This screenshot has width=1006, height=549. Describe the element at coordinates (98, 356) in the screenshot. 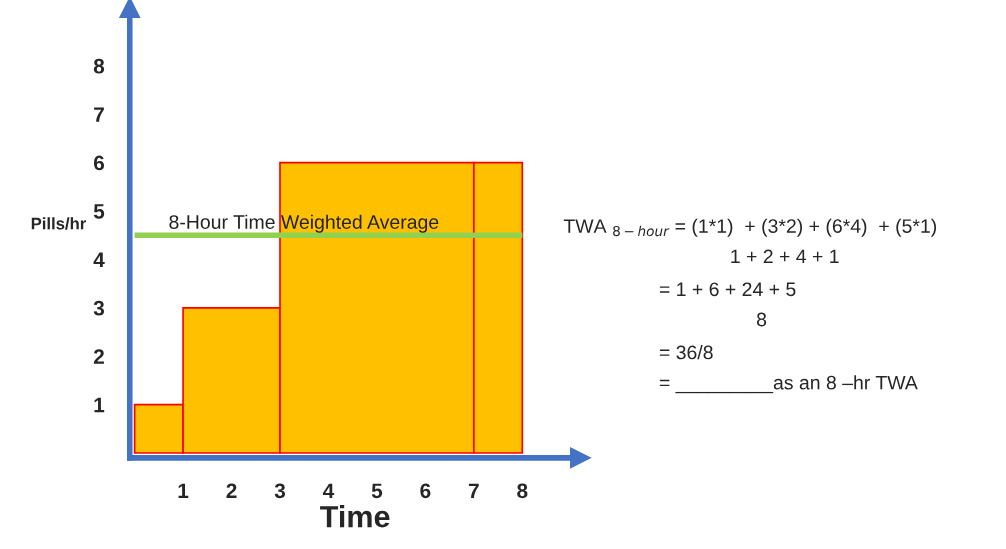

I see `y-tick-label: 2` at that location.